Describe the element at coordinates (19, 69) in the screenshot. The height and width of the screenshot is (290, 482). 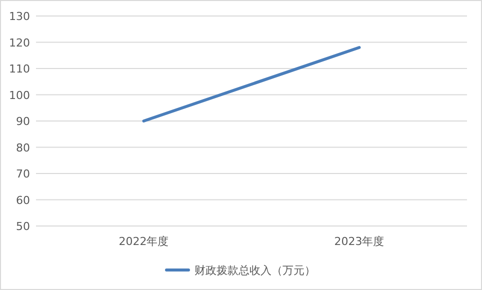
I see `y-tick-label: 110` at that location.